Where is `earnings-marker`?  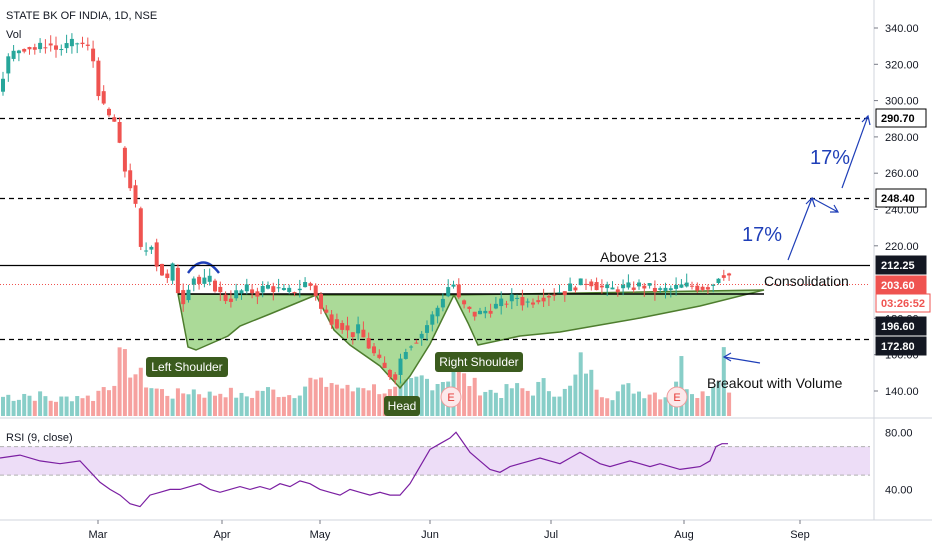
earnings-marker is located at coordinates (451, 397).